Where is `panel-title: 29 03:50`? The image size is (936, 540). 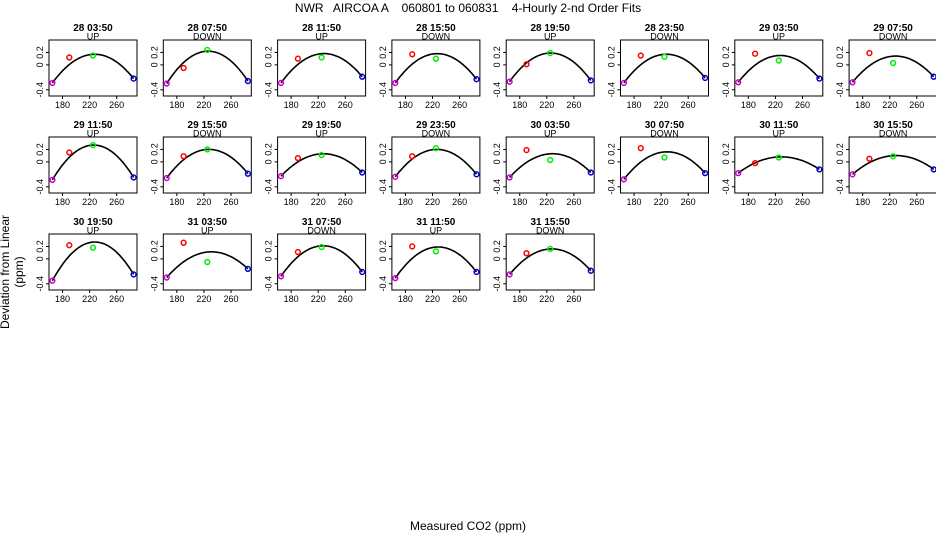
panel-title: 29 03:50 is located at coordinates (779, 28).